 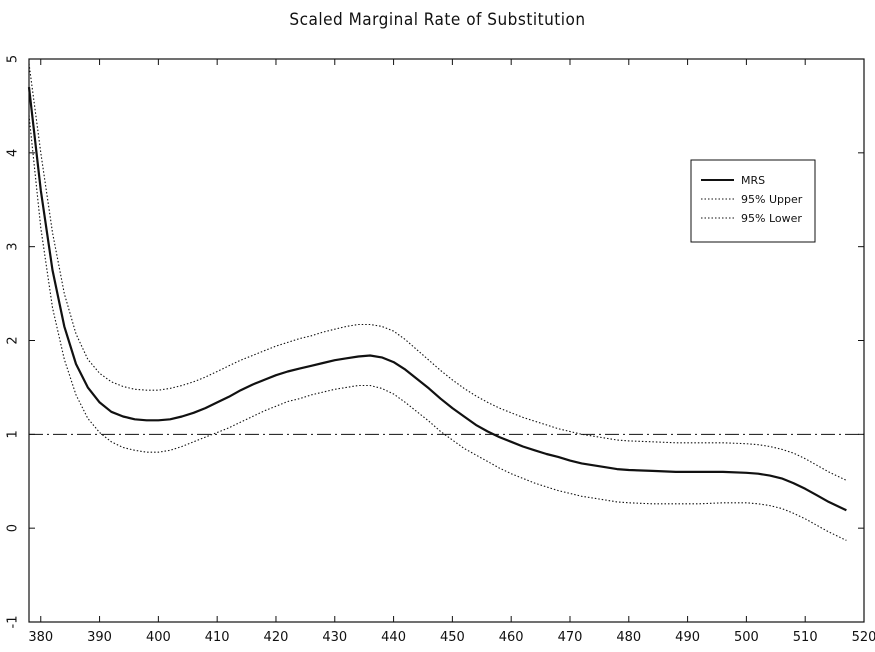 What do you see at coordinates (511, 637) in the screenshot?
I see `x-tick-label: 460` at bounding box center [511, 637].